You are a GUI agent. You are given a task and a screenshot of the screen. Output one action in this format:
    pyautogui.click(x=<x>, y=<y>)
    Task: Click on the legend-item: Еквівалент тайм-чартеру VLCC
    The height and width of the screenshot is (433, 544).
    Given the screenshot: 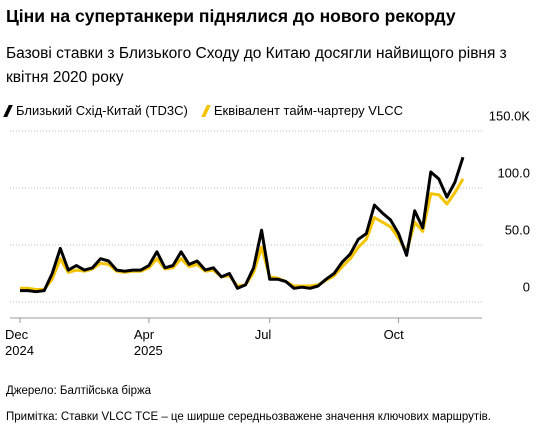 What is the action you would take?
    pyautogui.click(x=302, y=110)
    